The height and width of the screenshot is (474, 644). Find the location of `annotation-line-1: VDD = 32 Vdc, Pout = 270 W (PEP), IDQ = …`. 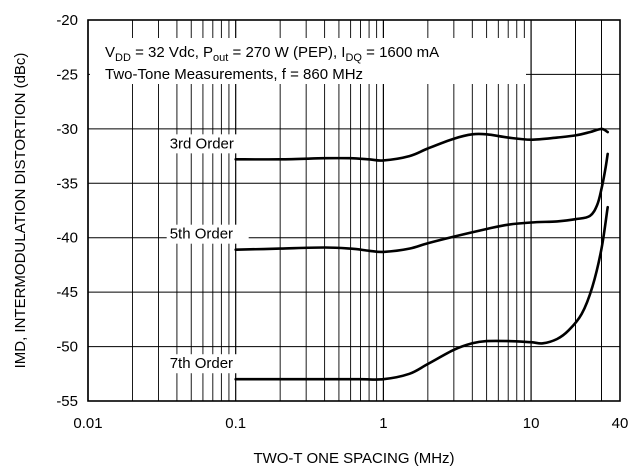

annotation-line-1: VDD = 32 Vdc, Pout = 270 W (PEP), IDQ = … is located at coordinates (272, 54).